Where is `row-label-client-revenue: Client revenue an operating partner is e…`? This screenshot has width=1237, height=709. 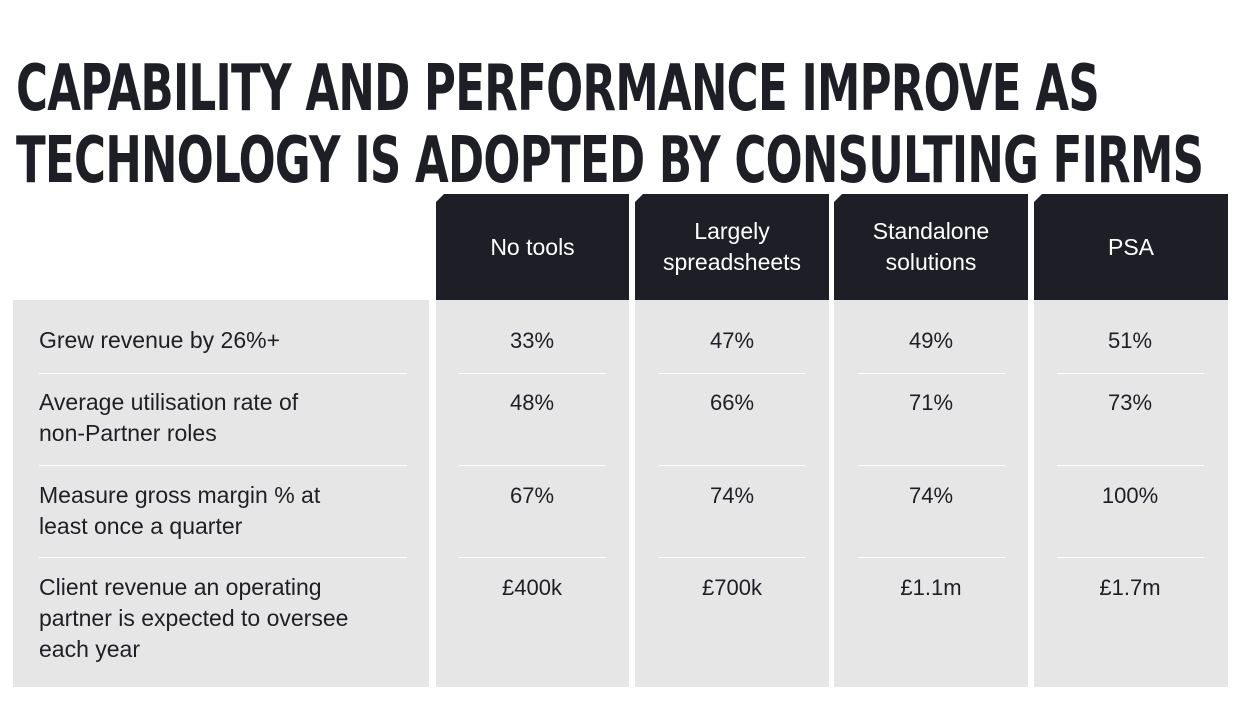
row-label-client-revenue: Client revenue an operating partner is e… is located at coordinates (194, 618).